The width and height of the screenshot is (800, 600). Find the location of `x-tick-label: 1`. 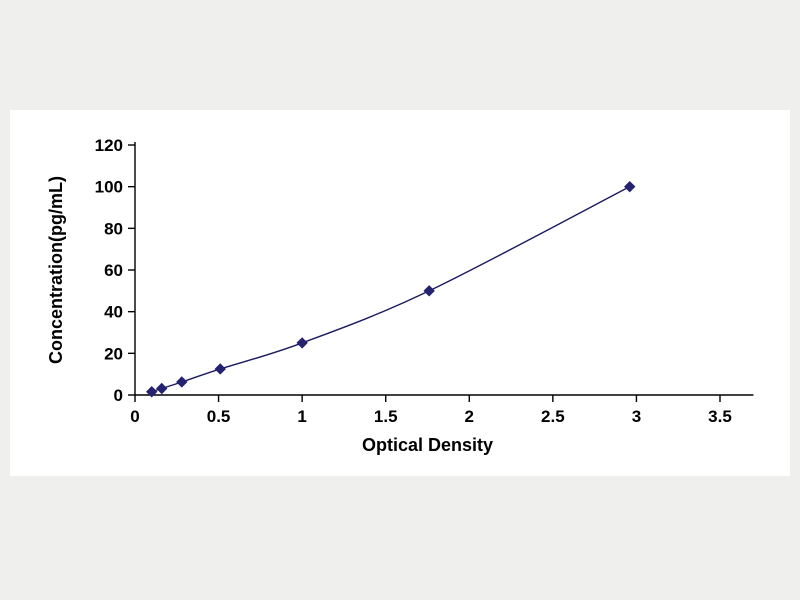

x-tick-label: 1 is located at coordinates (301, 416).